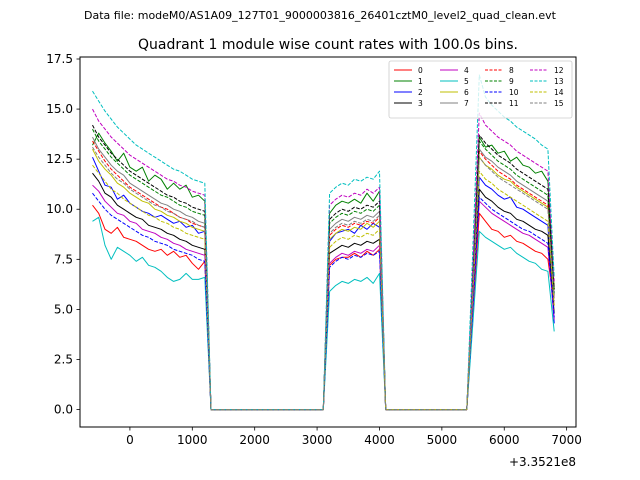  Describe the element at coordinates (408, 92) in the screenshot. I see `legend-item-2: 2` at that location.